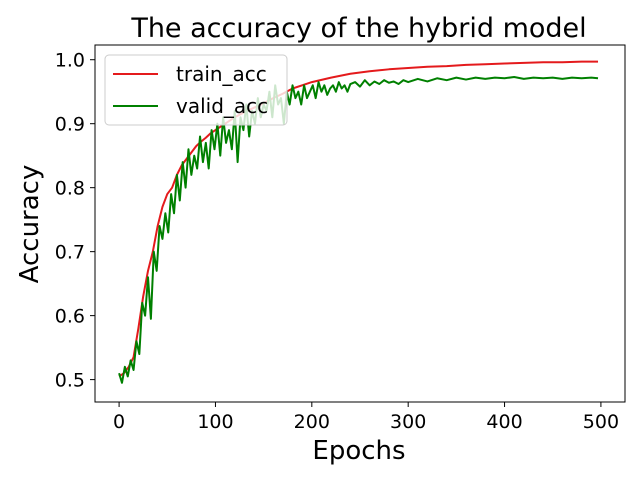 This screenshot has width=640, height=480. What do you see at coordinates (70, 253) in the screenshot?
I see `y-tick-label: 0.7` at bounding box center [70, 253].